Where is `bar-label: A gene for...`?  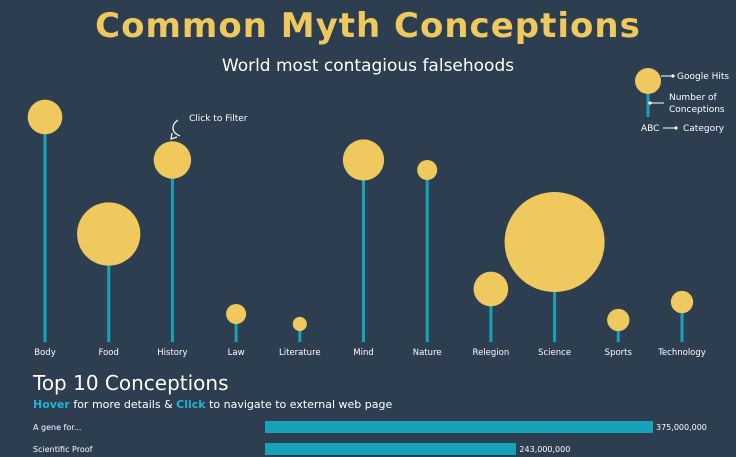
bar-label: A gene for... is located at coordinates (57, 427).